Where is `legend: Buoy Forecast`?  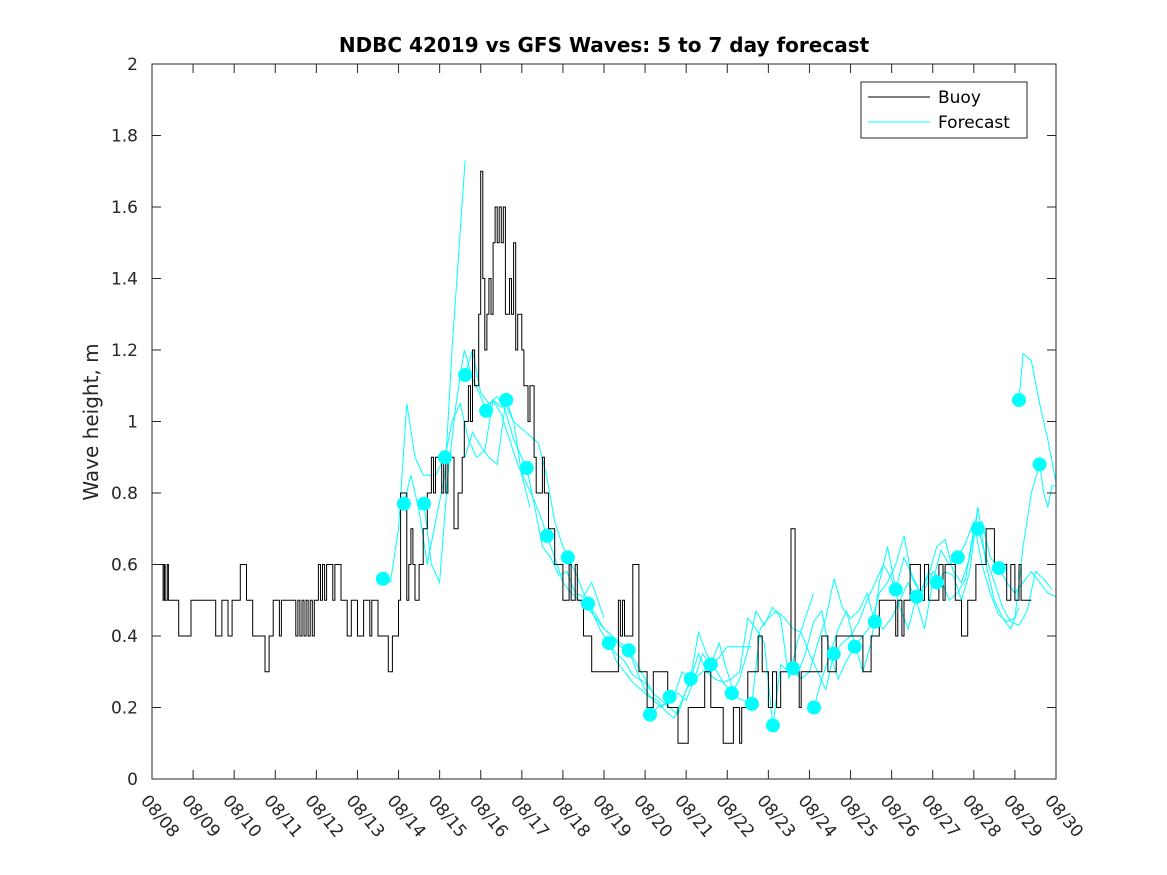 legend: Buoy Forecast is located at coordinates (944, 110).